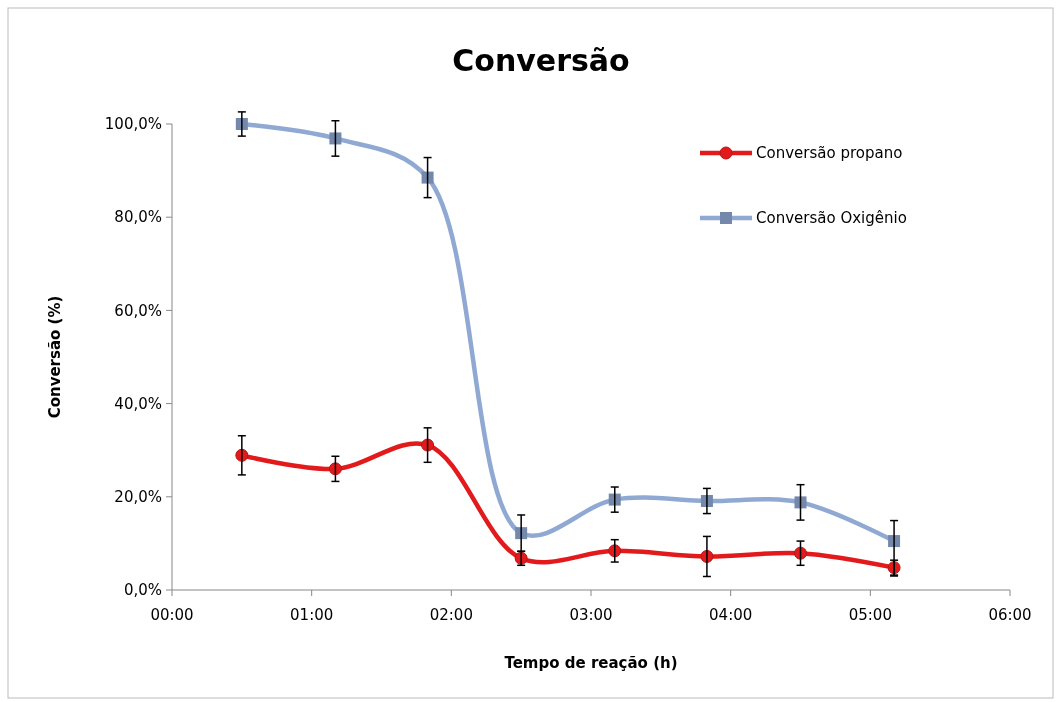  I want to click on legend-label: Conversão propano, so click(829, 153).